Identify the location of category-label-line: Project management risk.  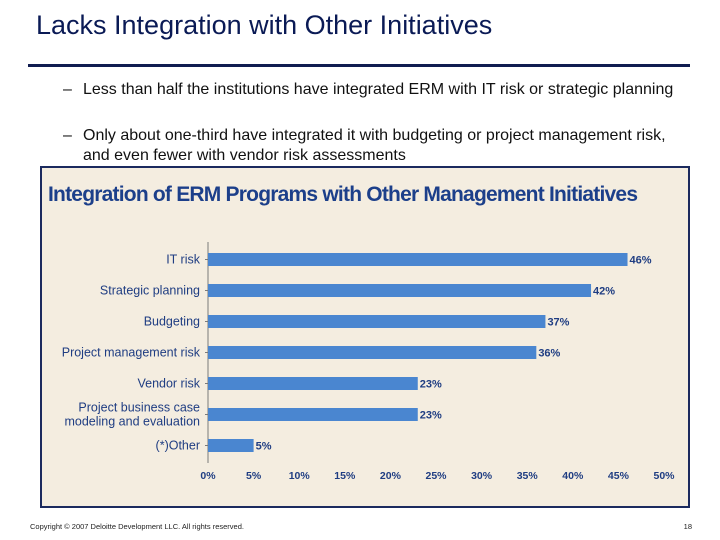
(131, 353).